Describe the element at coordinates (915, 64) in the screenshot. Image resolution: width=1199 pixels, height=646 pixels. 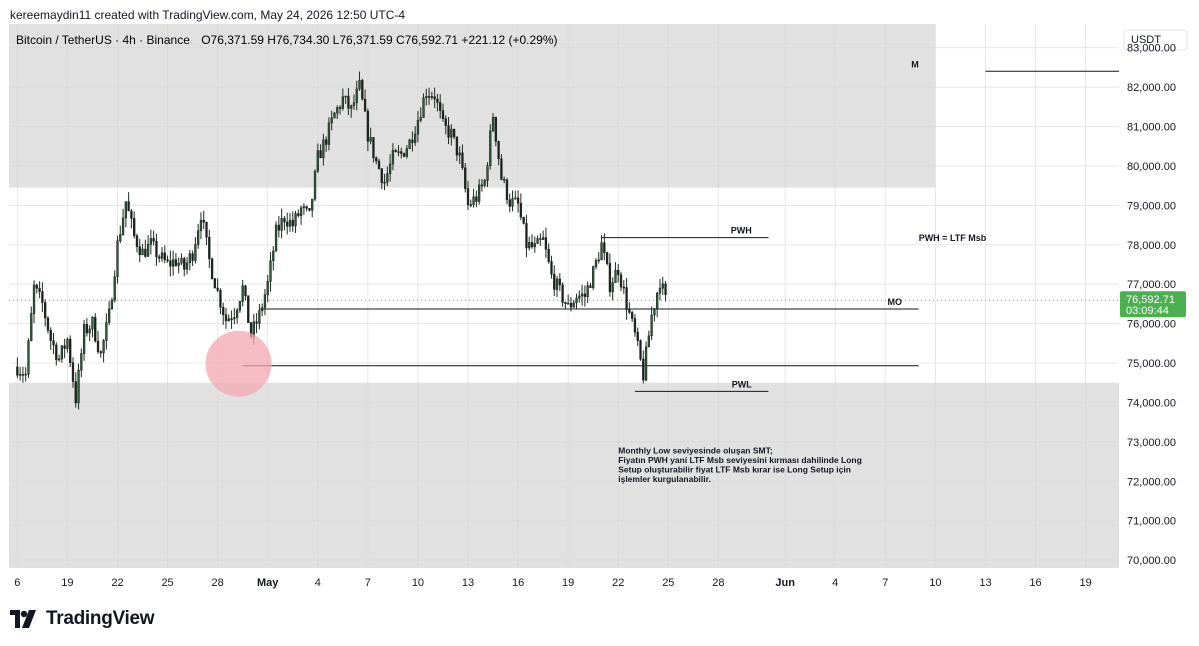
I see `level-m-label: M` at that location.